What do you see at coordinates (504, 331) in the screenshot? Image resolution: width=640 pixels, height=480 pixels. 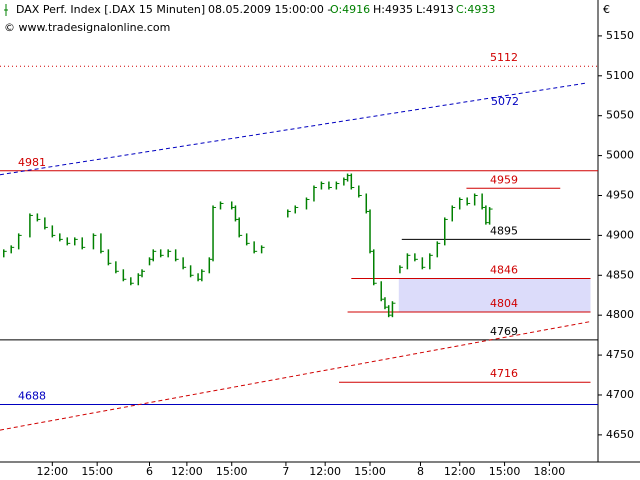 I see `level-label: 4769` at bounding box center [504, 331].